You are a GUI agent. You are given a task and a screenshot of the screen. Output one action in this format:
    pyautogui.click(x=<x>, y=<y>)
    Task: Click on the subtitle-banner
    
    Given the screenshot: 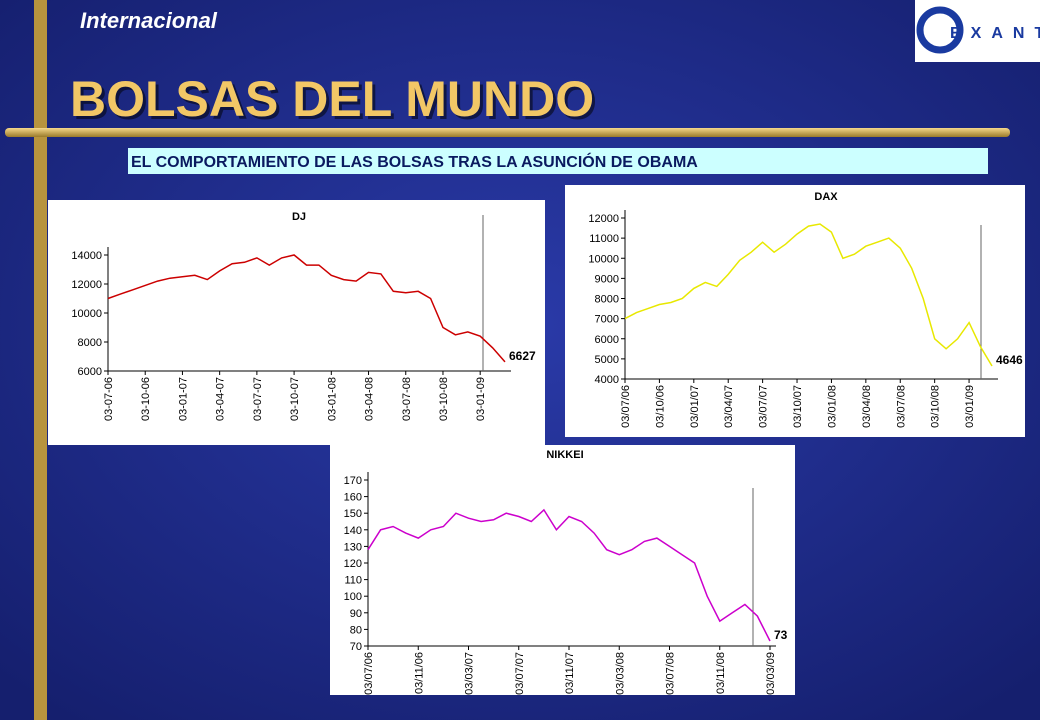 What is the action you would take?
    pyautogui.click(x=558, y=161)
    